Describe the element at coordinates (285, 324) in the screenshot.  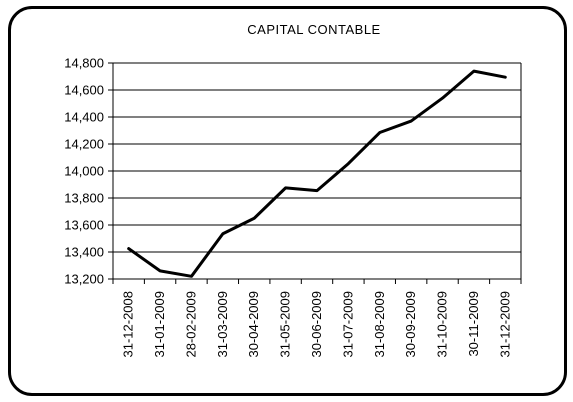
I see `x-tick-label: 31-05-2009` at that location.